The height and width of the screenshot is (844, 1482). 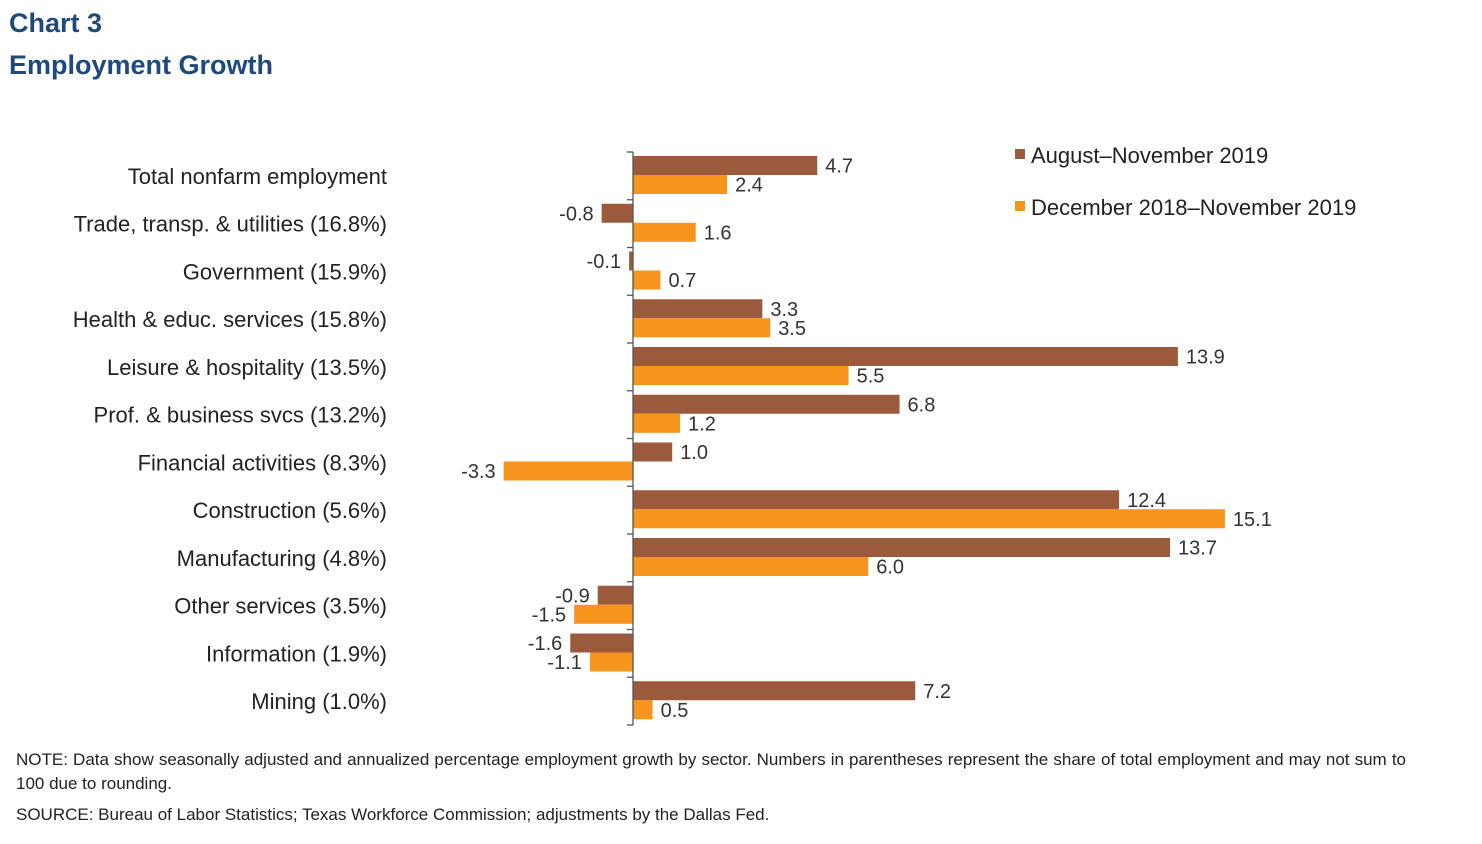 I want to click on category-label: Government (15.9%), so click(x=285, y=271).